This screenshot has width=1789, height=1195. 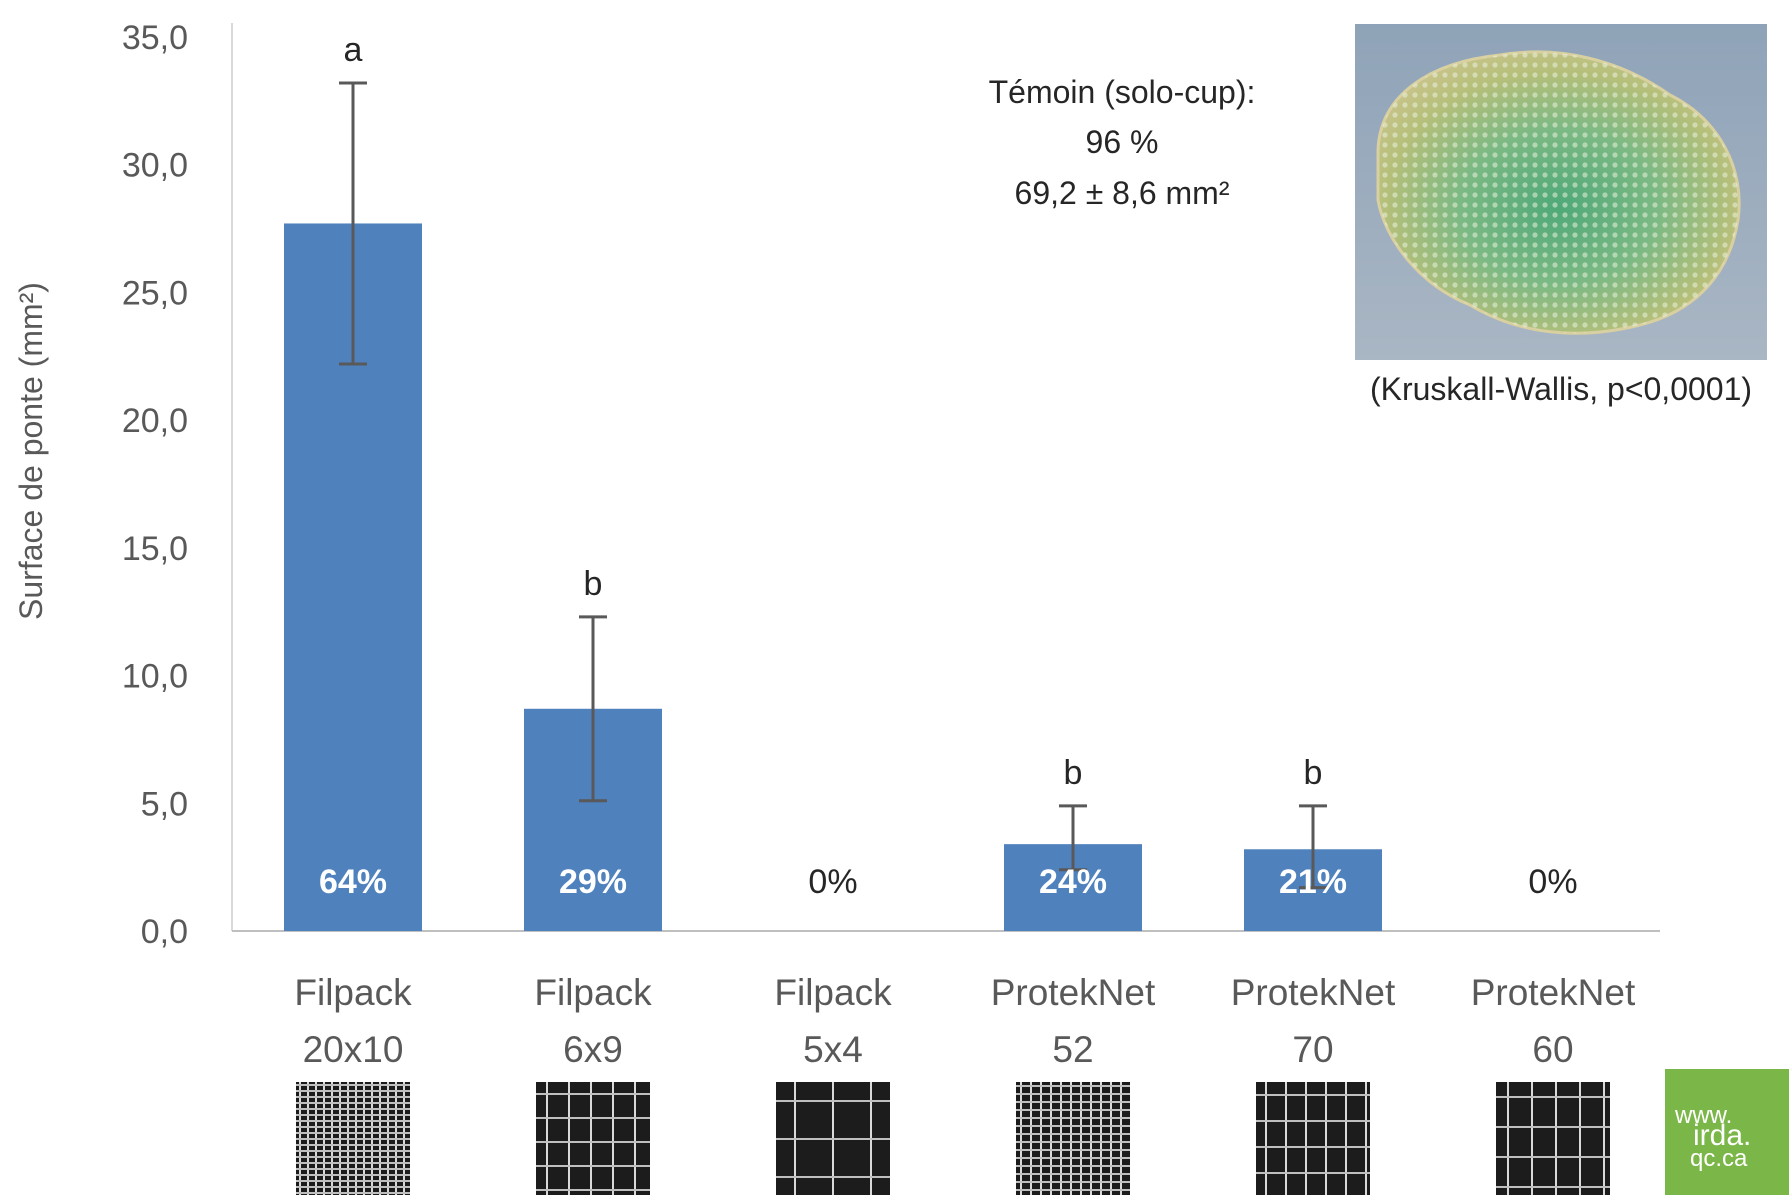 What do you see at coordinates (948, 882) in the screenshot?
I see `bar-value-labels: 64% 29% 0% 24% 21% 0%` at bounding box center [948, 882].